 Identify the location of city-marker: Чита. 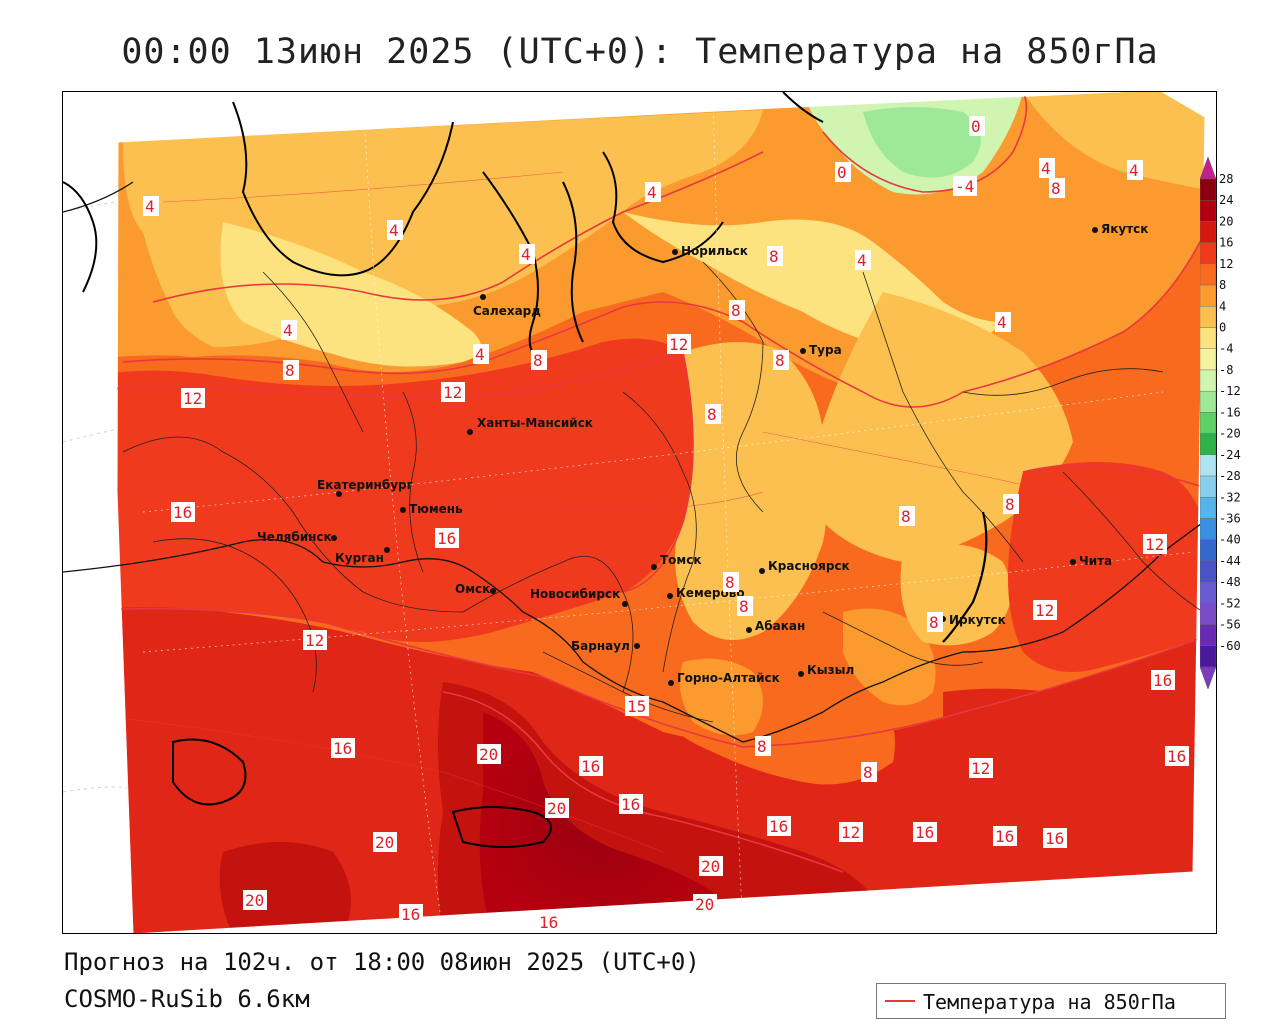
(1091, 561).